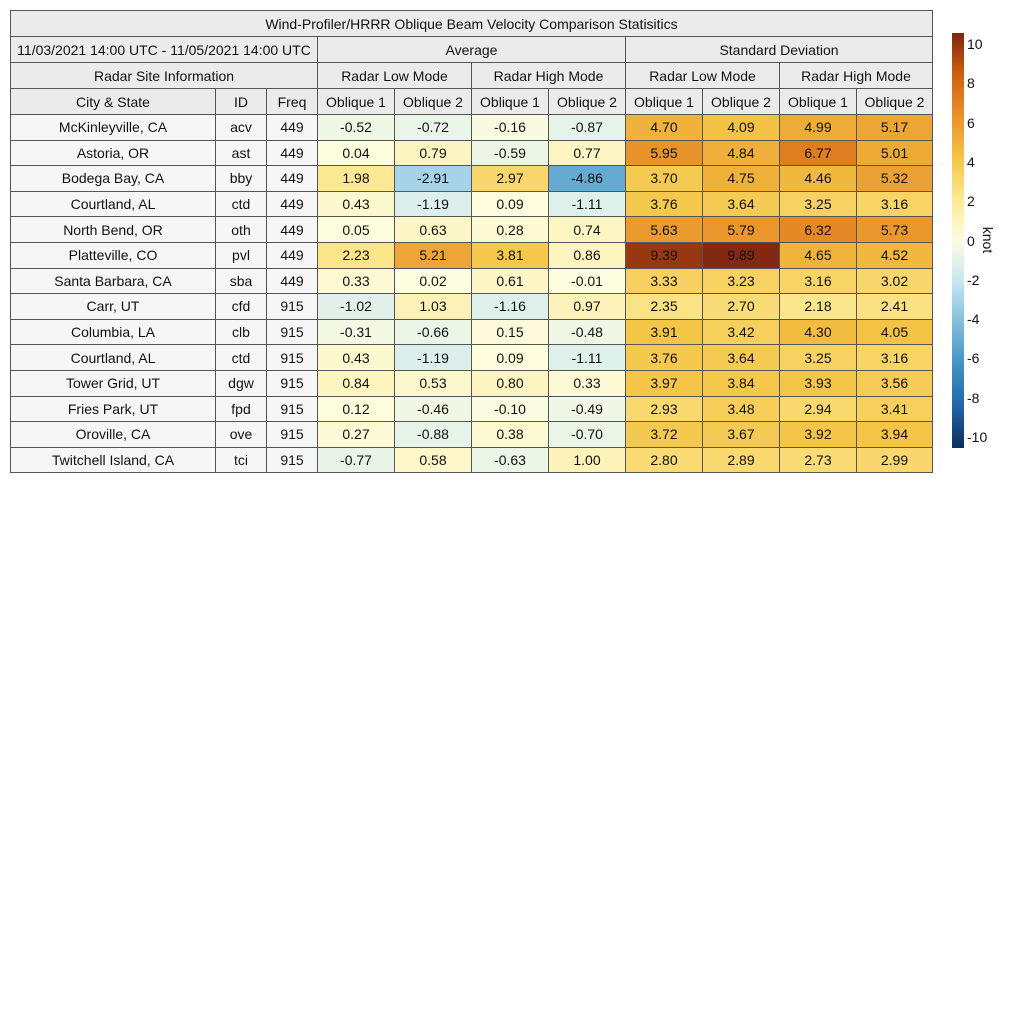  Describe the element at coordinates (779, 49) in the screenshot. I see `group-std-dev: Standard Deviation` at that location.